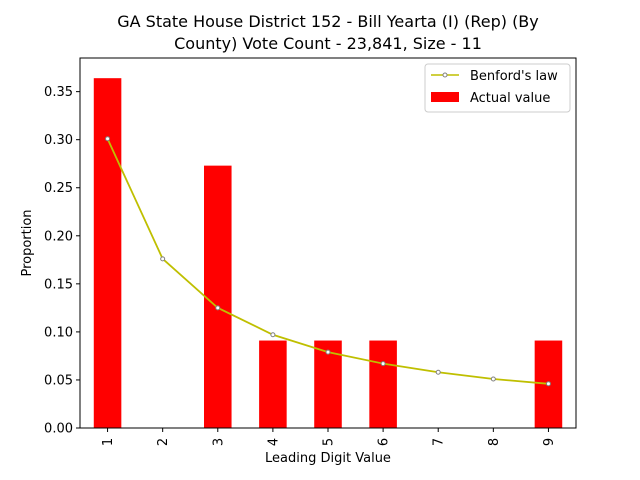 The height and width of the screenshot is (480, 640). I want to click on legend-label-benford: Benford's law, so click(514, 76).